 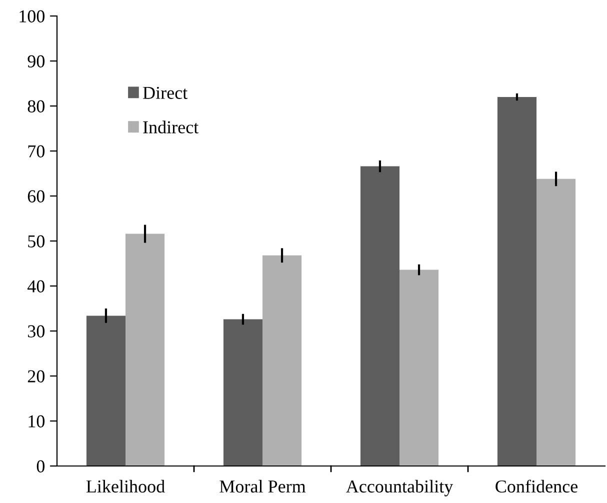 What do you see at coordinates (263, 486) in the screenshot?
I see `x-tick-label: Moral Perm` at bounding box center [263, 486].